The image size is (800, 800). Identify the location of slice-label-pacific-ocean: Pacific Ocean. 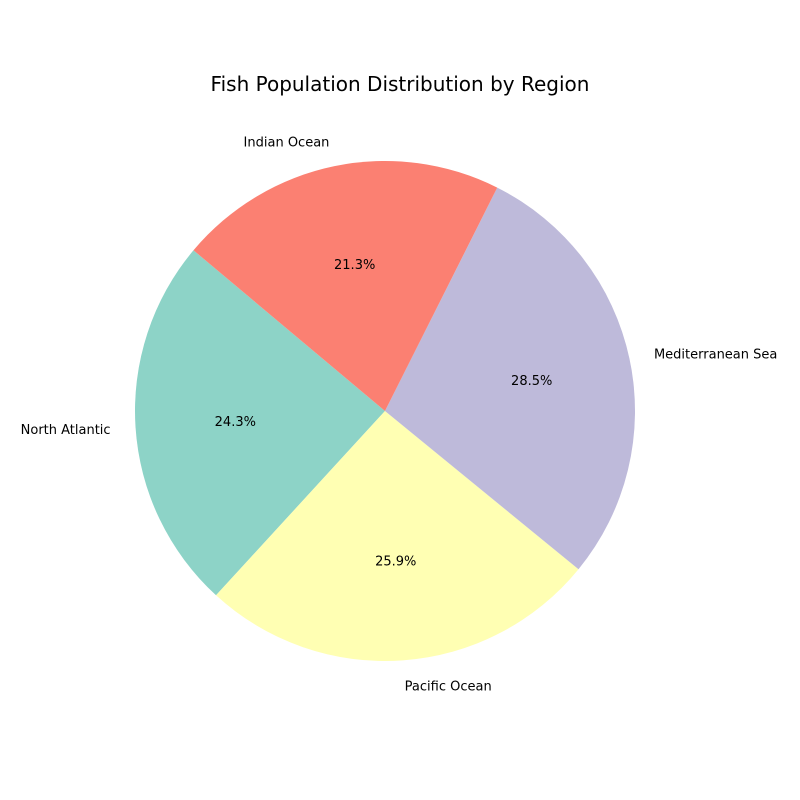
(448, 686).